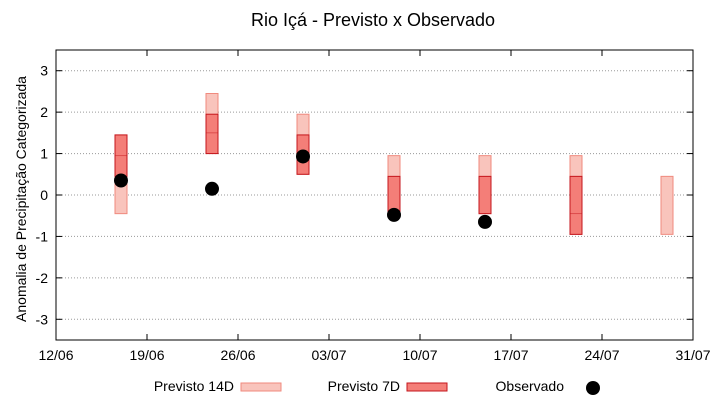  Describe the element at coordinates (510, 355) in the screenshot. I see `x-tick-label: 17/07` at that location.